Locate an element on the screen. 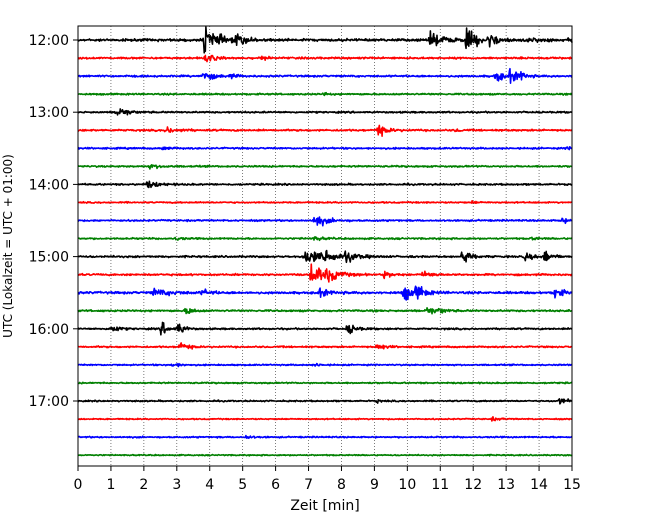  y-tick-label: 16:00 is located at coordinates (49, 330).